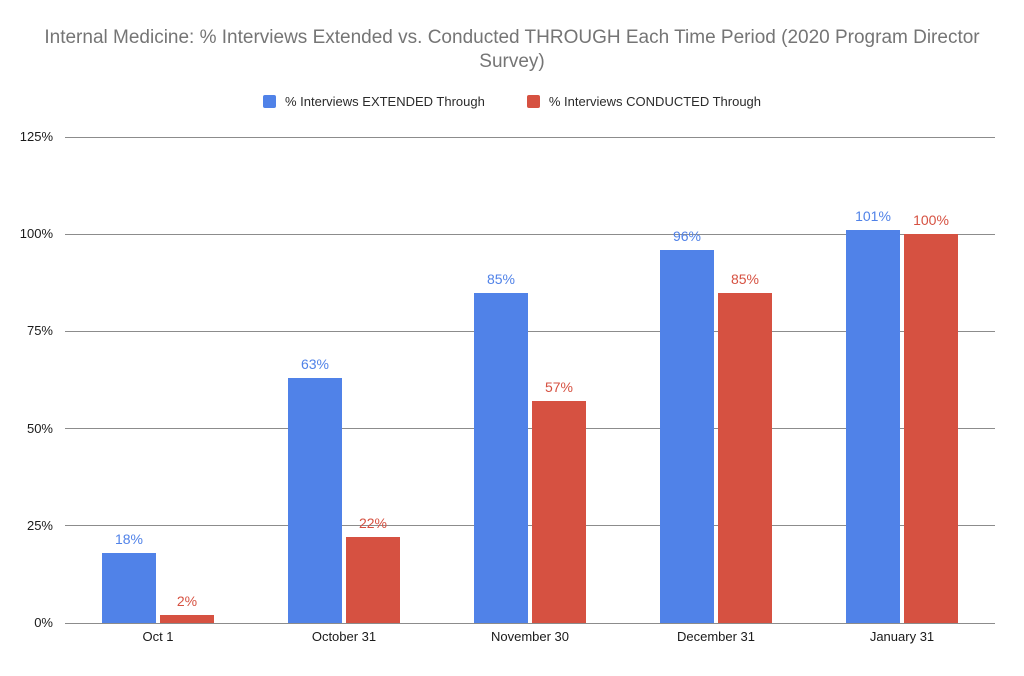 Image resolution: width=1024 pixels, height=676 pixels. Describe the element at coordinates (344, 636) in the screenshot. I see `x-axis-label-october-31: October 31` at that location.